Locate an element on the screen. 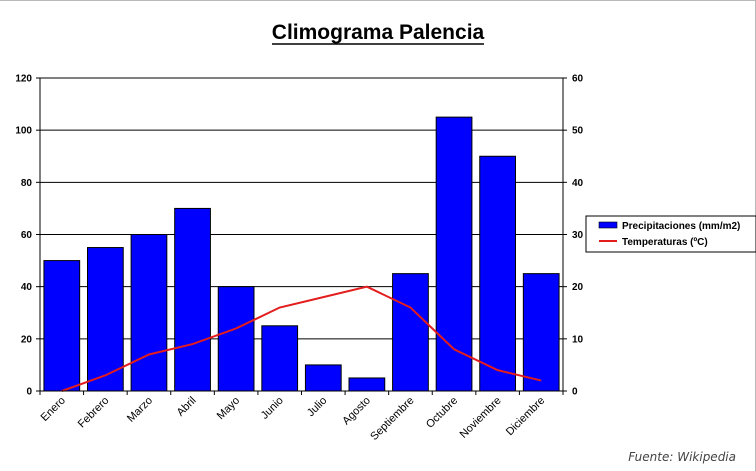  left-tick-label: 60 is located at coordinates (27, 235).